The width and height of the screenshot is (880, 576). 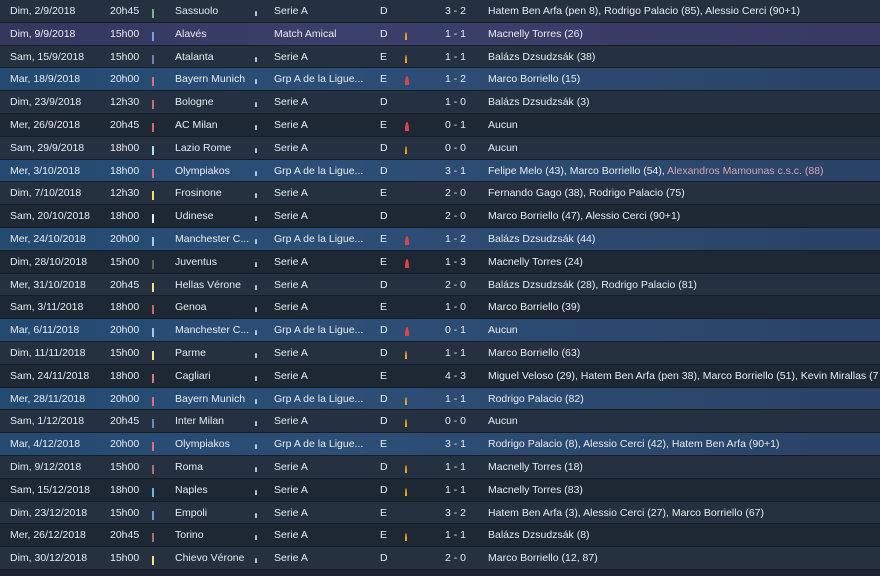 What do you see at coordinates (194, 56) in the screenshot?
I see `opponent-name: Atalanta` at bounding box center [194, 56].